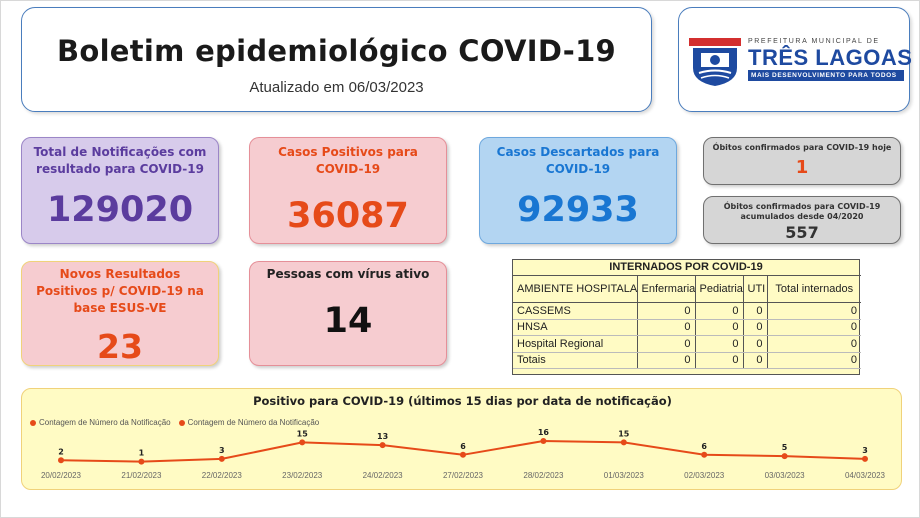 The width and height of the screenshot is (920, 518). Describe the element at coordinates (665, 289) in the screenshot. I see `column-header: Enfermaria` at that location.